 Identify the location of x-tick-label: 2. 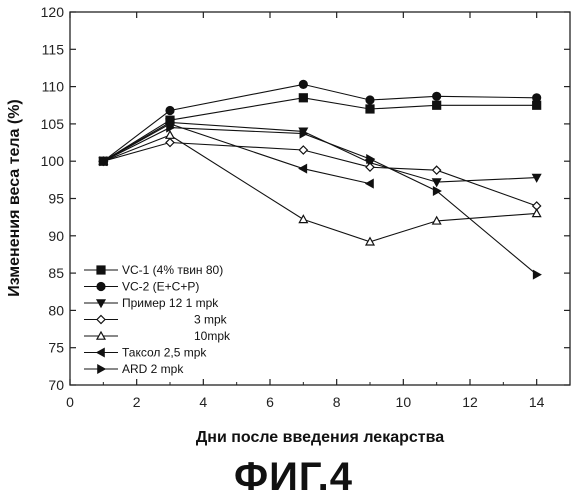
(137, 402).